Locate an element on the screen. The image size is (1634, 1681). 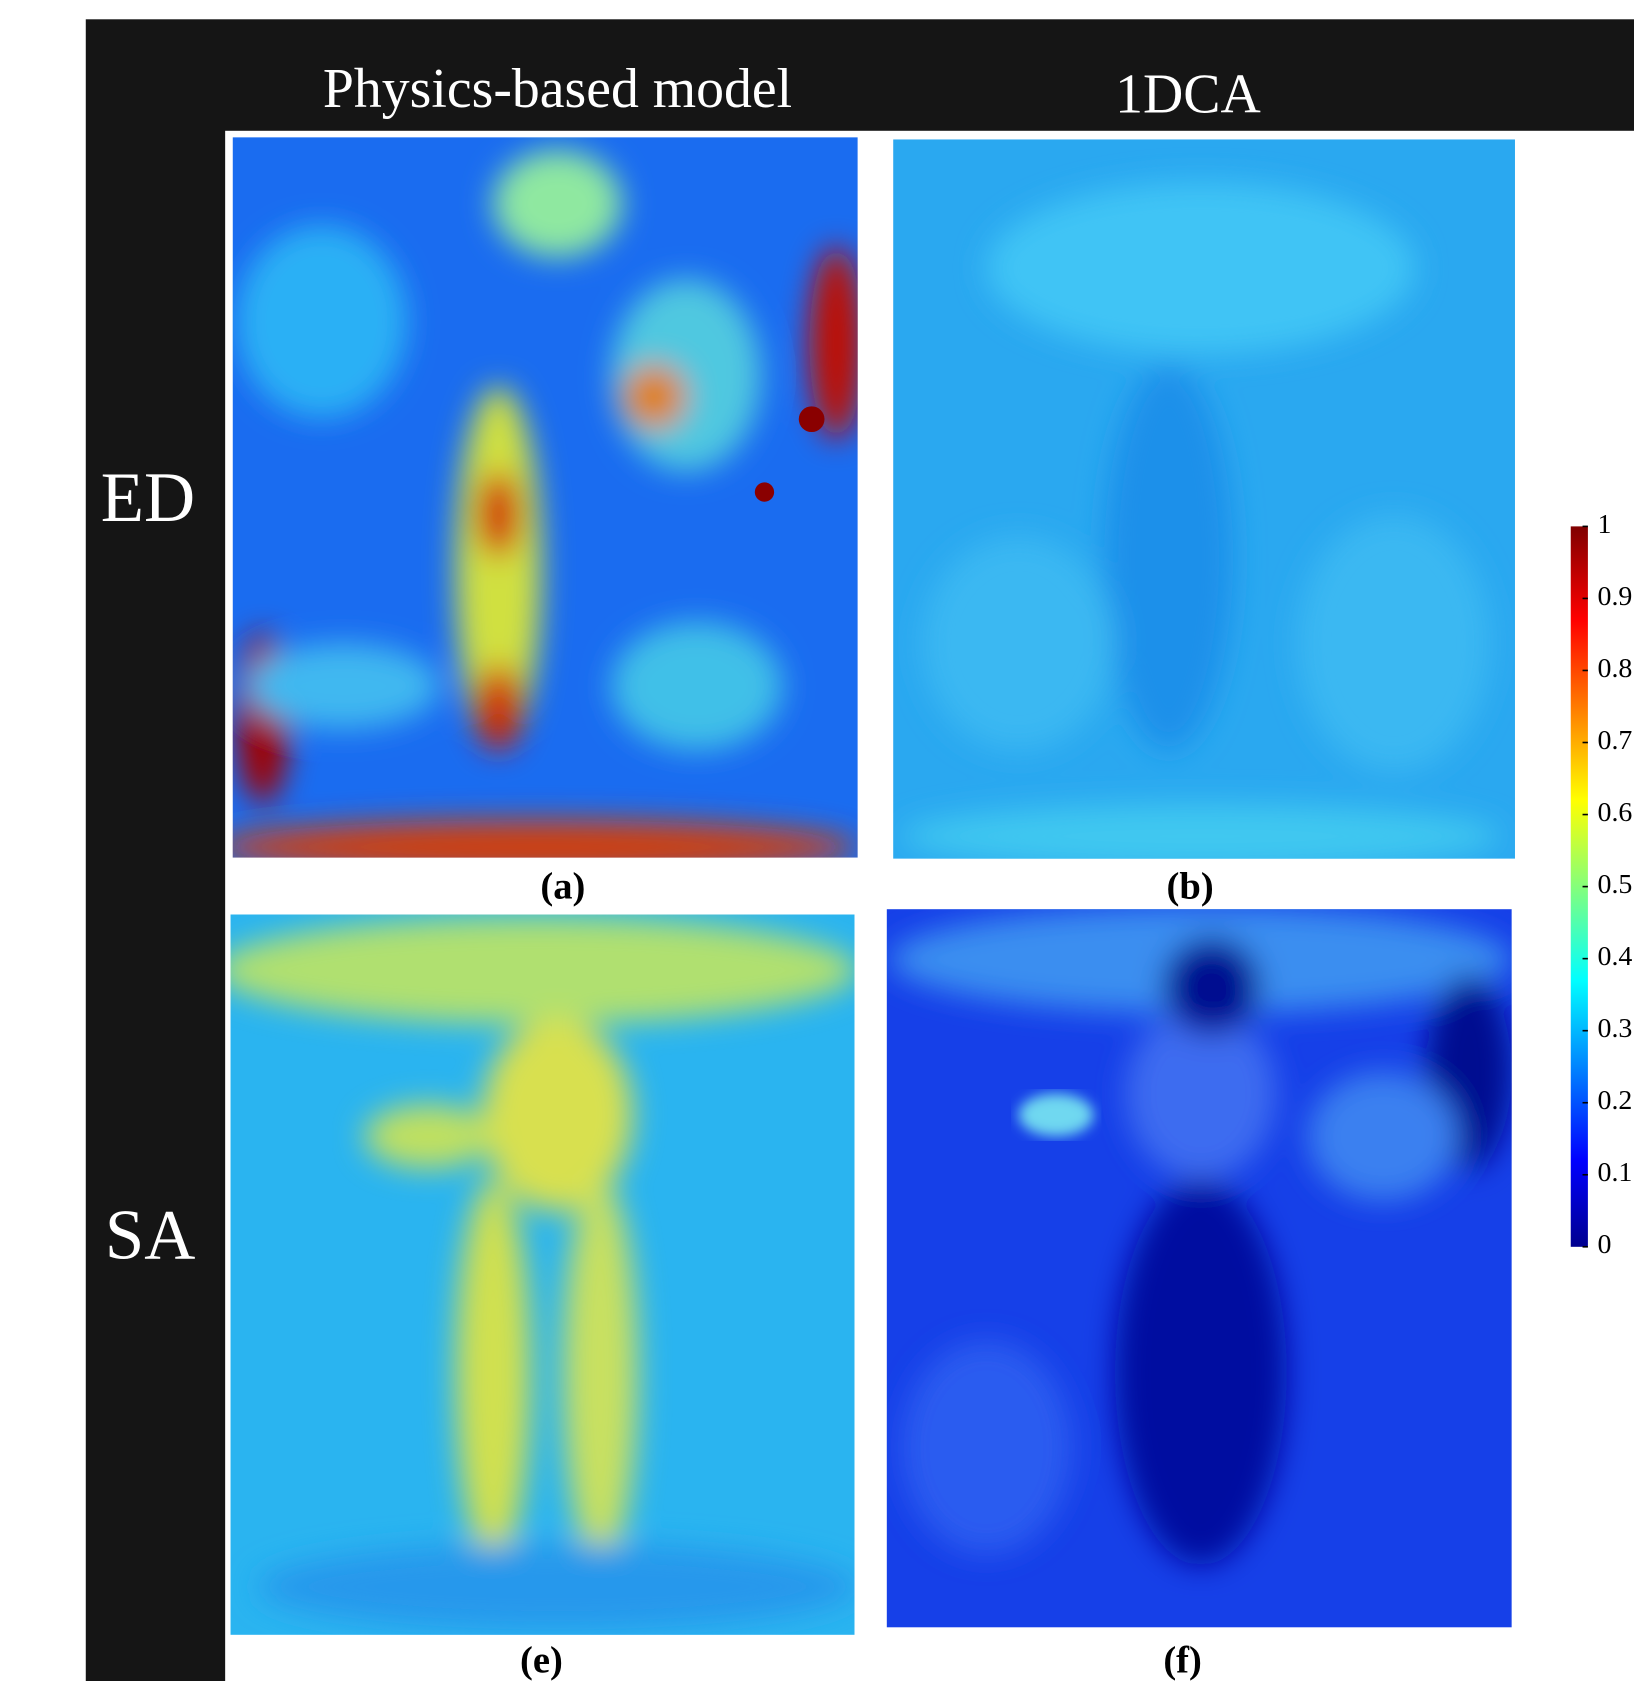
panel-label: (b) is located at coordinates (1190, 886).